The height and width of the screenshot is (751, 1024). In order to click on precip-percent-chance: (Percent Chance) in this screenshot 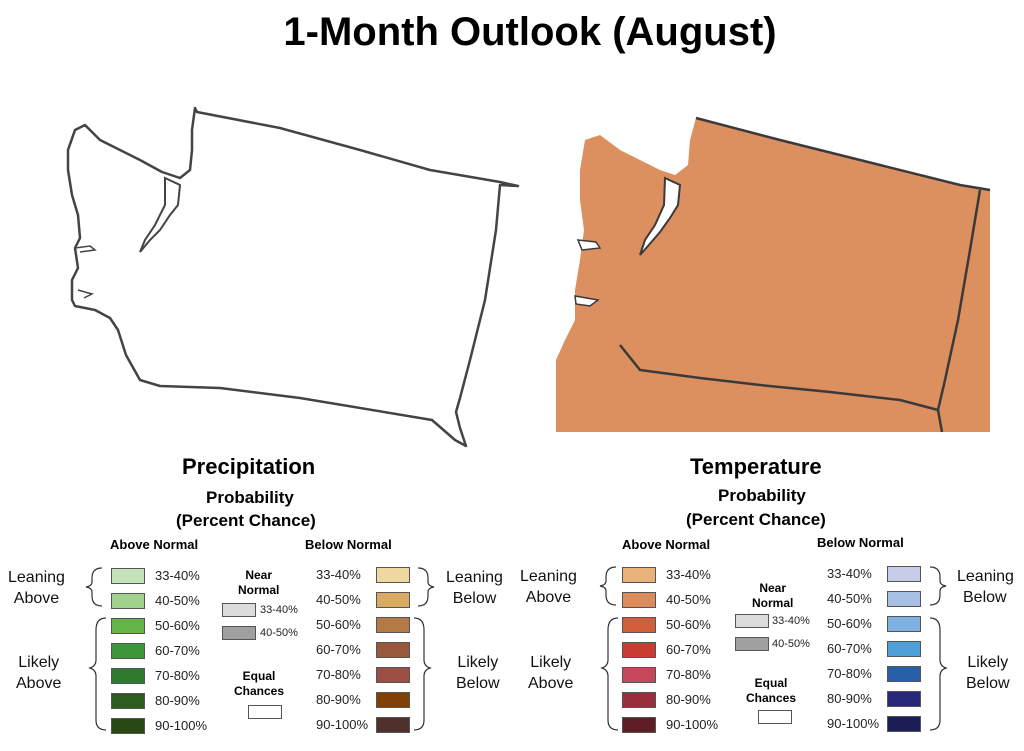, I will do `click(246, 520)`.